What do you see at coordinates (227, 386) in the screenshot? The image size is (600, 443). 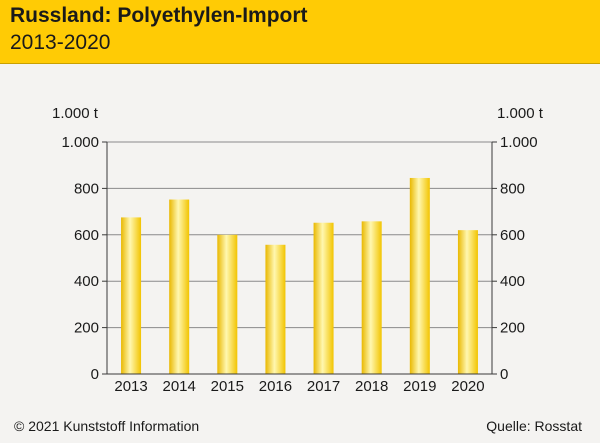 I see `x-tick-label: 2015` at bounding box center [227, 386].